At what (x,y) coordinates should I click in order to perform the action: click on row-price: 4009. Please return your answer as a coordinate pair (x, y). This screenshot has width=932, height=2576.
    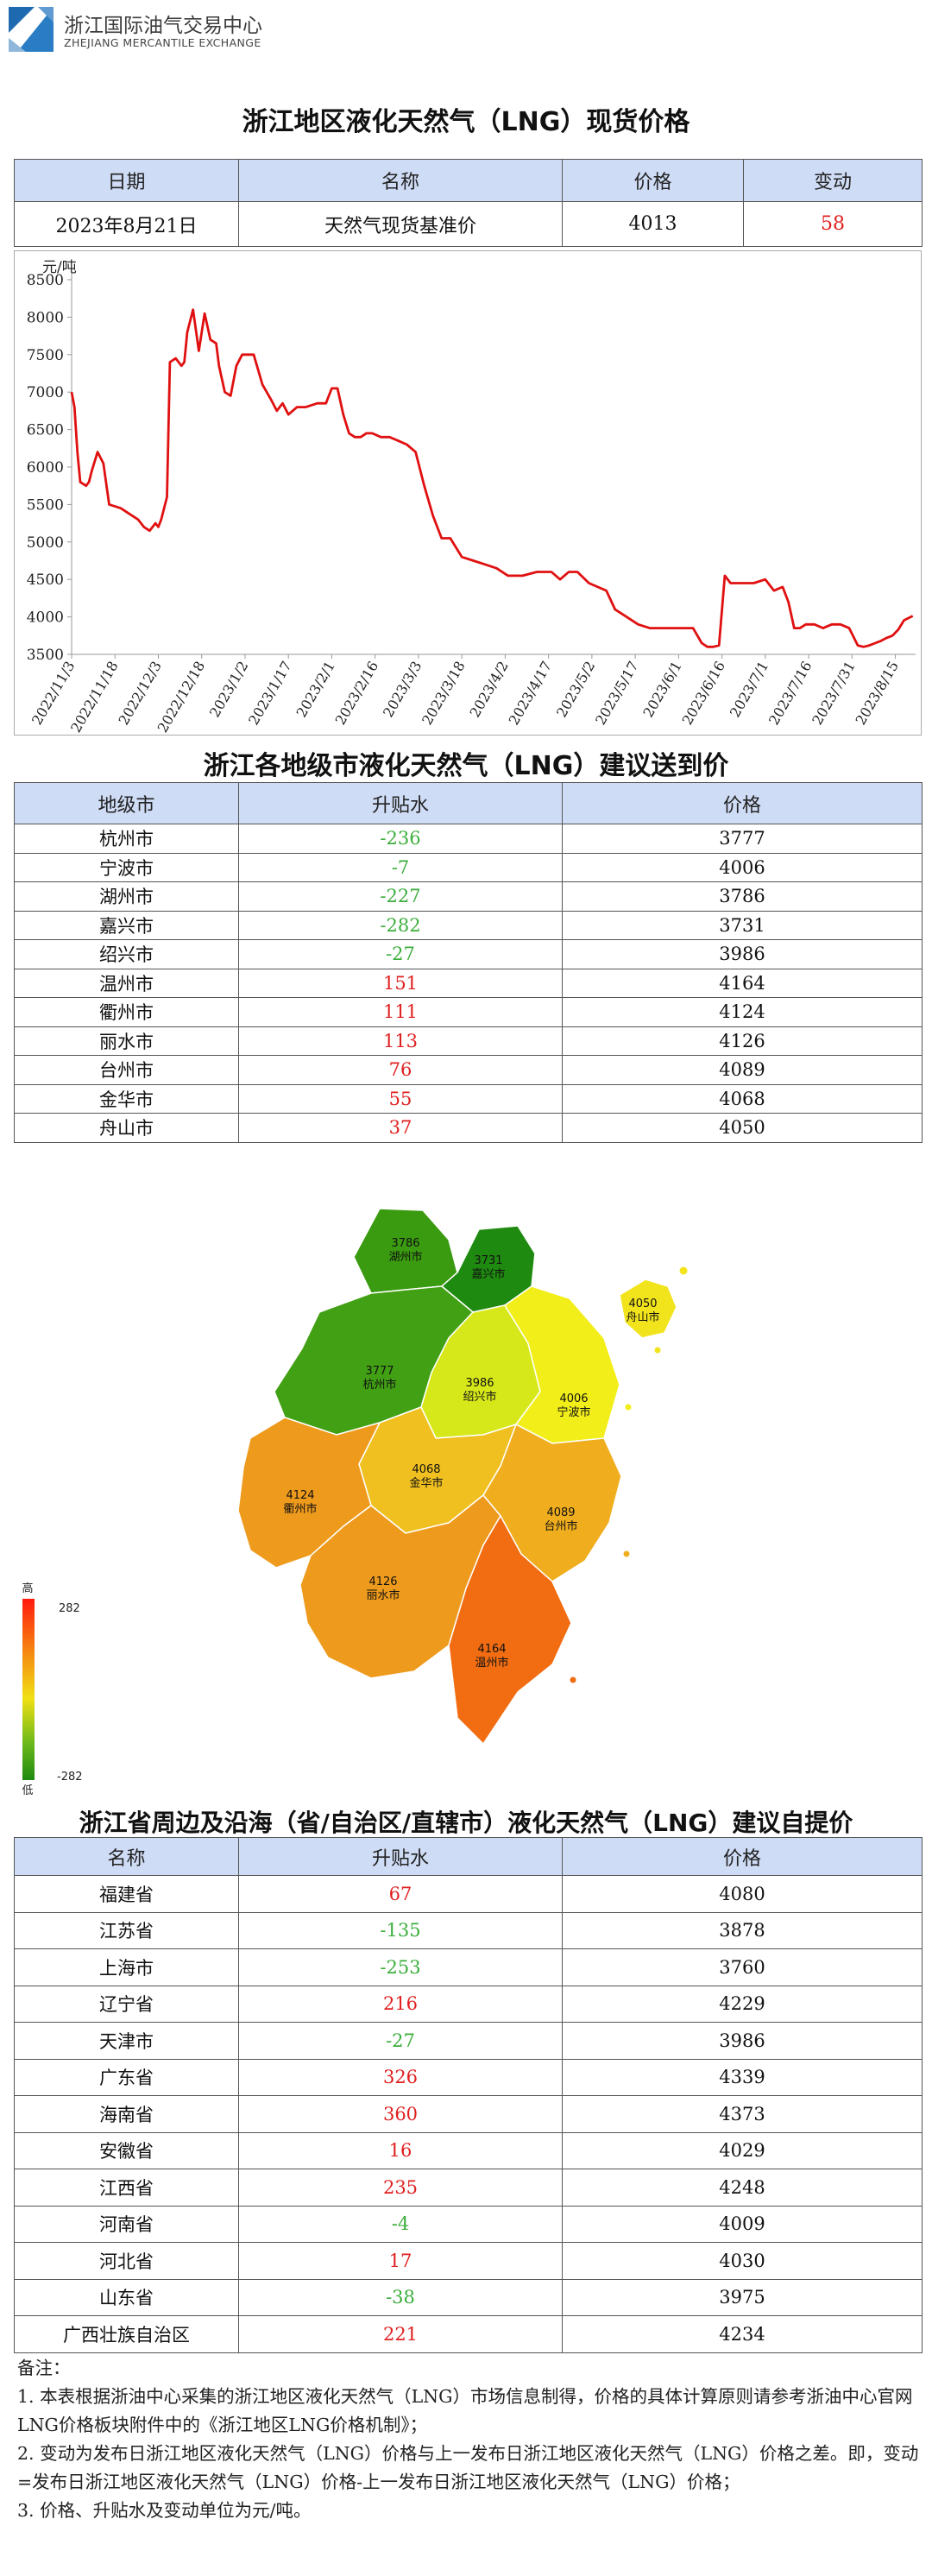
    Looking at the image, I should click on (742, 2224).